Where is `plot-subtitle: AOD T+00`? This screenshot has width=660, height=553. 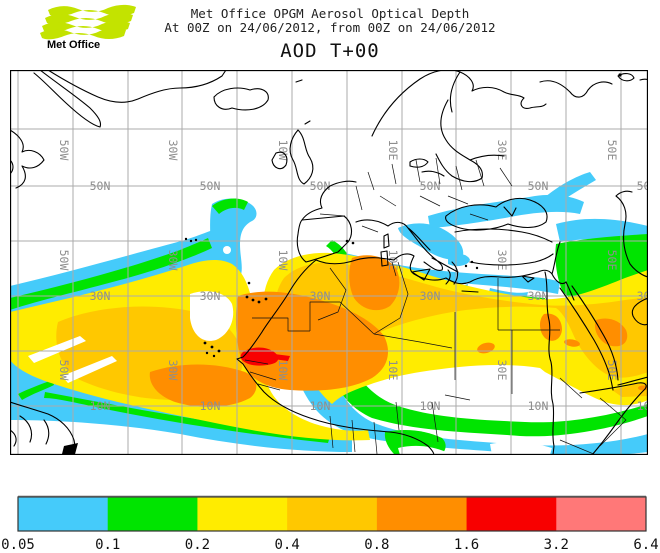 plot-subtitle: AOD T+00 is located at coordinates (330, 51).